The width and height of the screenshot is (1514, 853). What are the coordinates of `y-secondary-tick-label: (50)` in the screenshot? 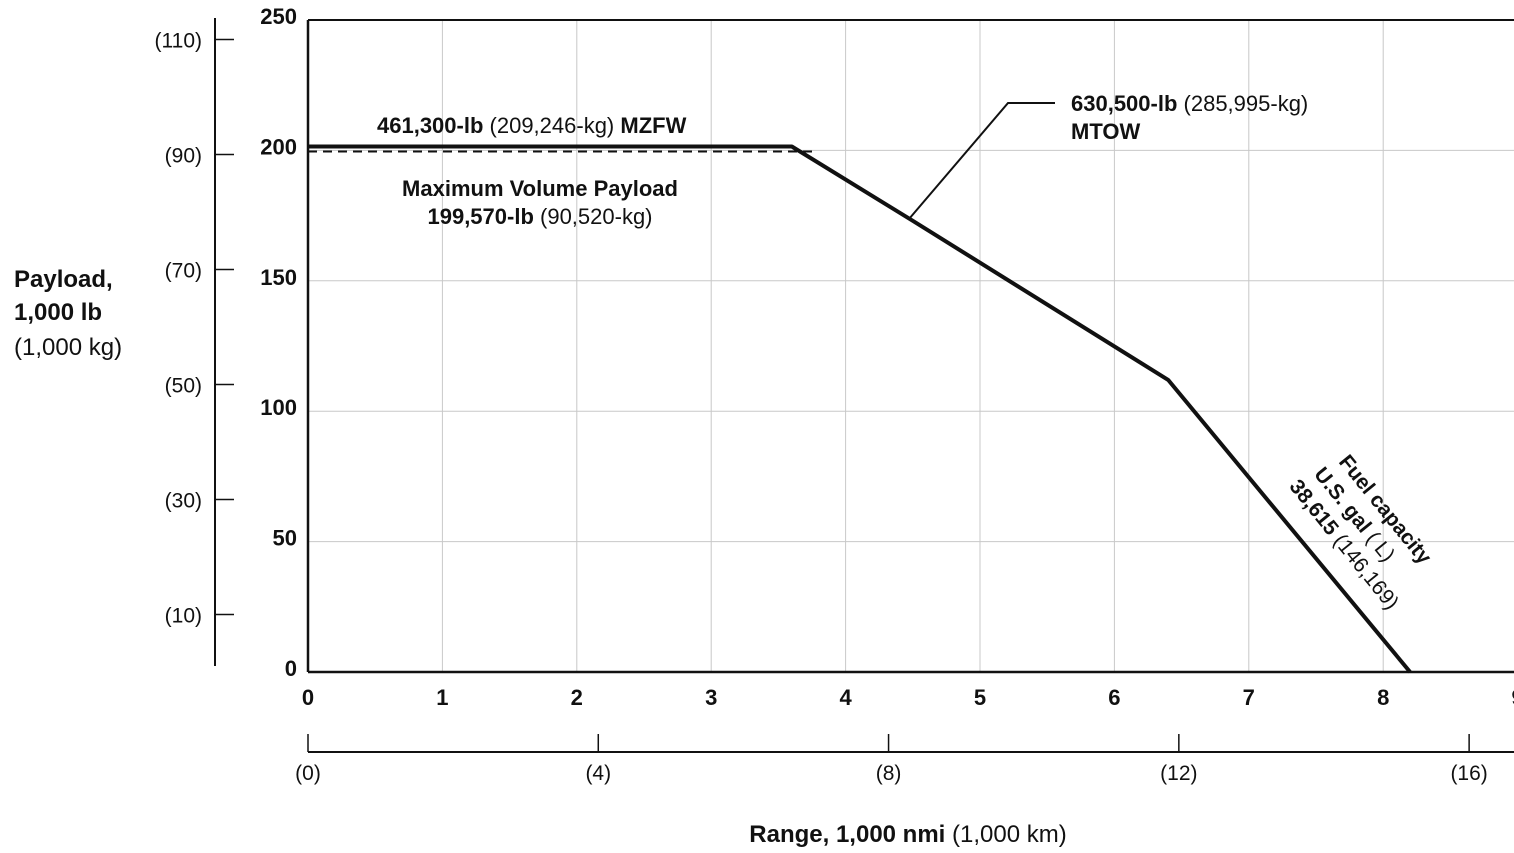 It's located at (183, 386).